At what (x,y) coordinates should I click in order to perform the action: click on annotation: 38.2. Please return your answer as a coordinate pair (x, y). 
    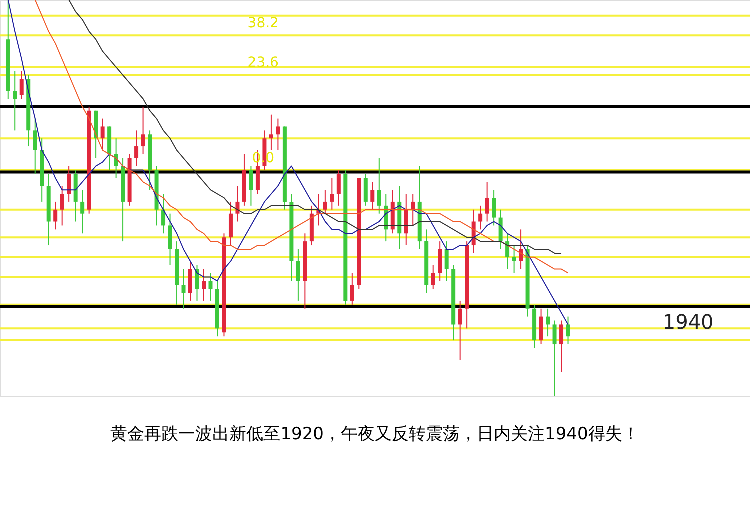
    Looking at the image, I should click on (263, 24).